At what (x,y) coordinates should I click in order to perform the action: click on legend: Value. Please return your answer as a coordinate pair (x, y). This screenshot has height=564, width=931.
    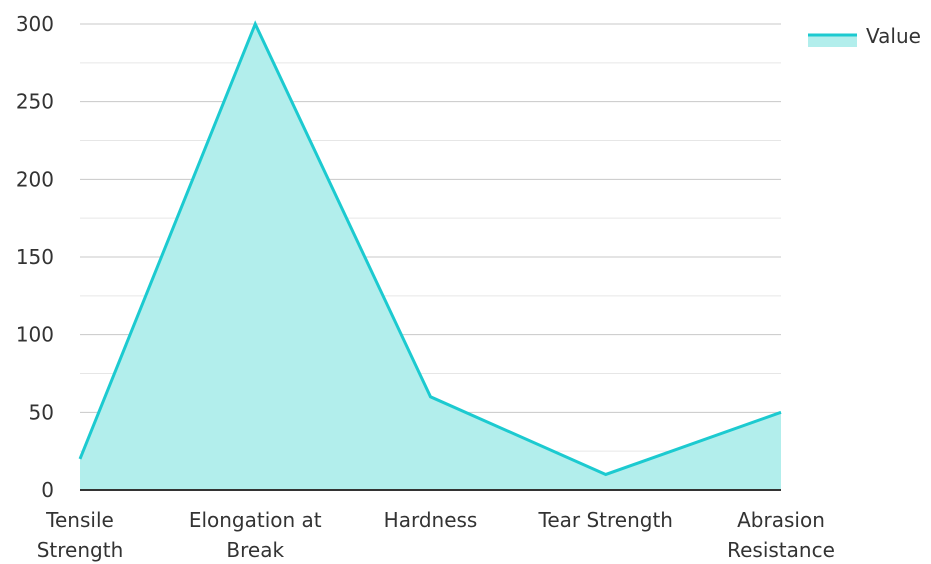
    Looking at the image, I should click on (864, 36).